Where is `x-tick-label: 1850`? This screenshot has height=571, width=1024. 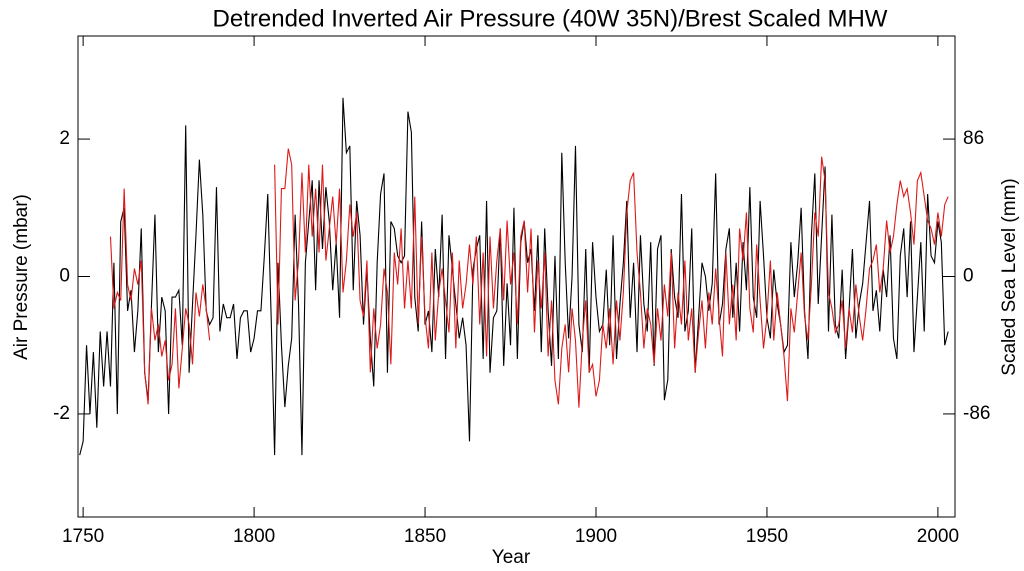 x-tick-label: 1850 is located at coordinates (425, 536).